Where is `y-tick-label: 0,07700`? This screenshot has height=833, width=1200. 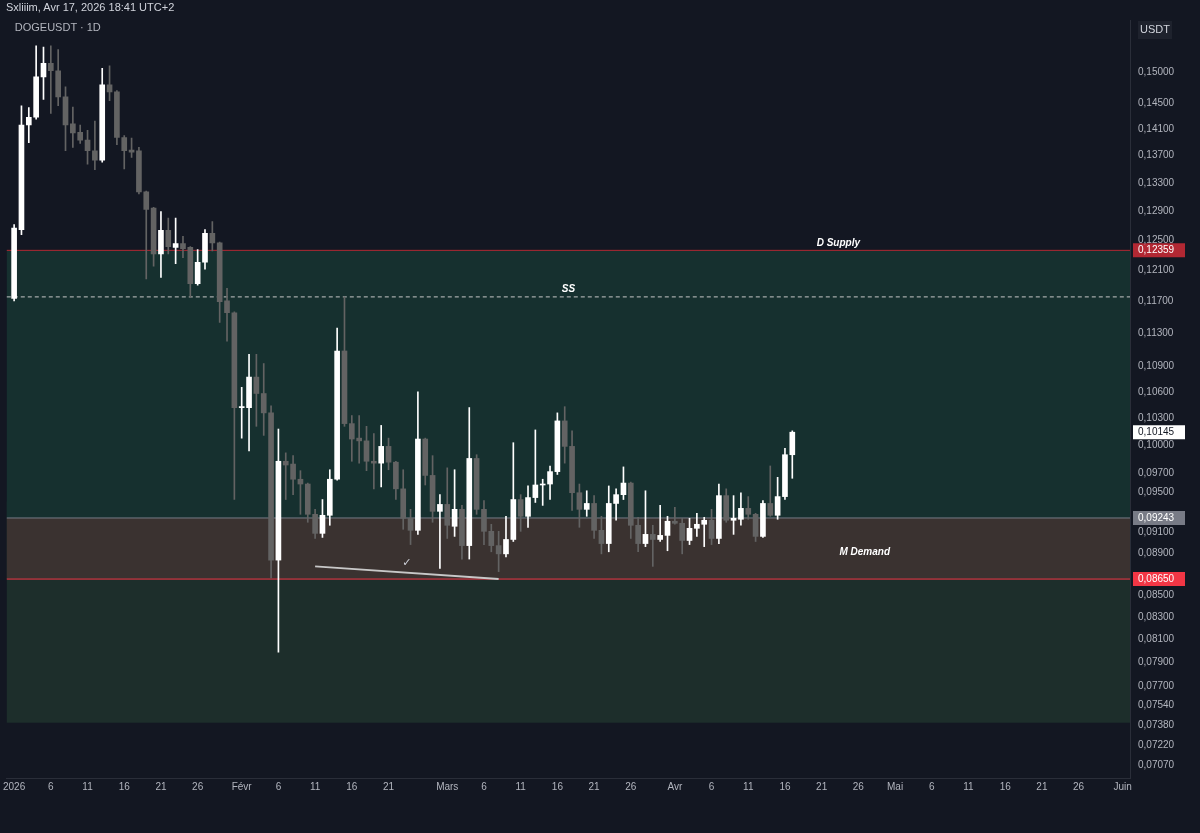
y-tick-label: 0,07700 is located at coordinates (1156, 685).